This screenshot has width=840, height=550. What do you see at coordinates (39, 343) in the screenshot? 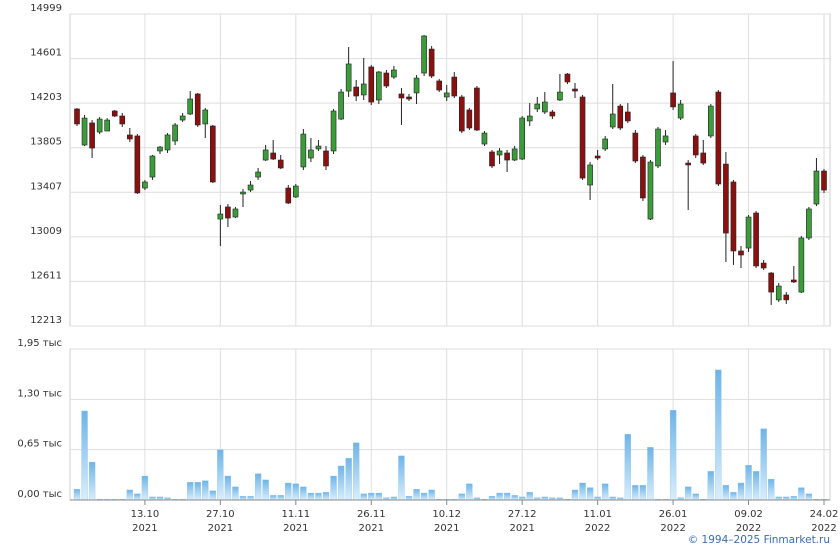
I see `y-tick-label: 1,95 тыс` at bounding box center [39, 343].